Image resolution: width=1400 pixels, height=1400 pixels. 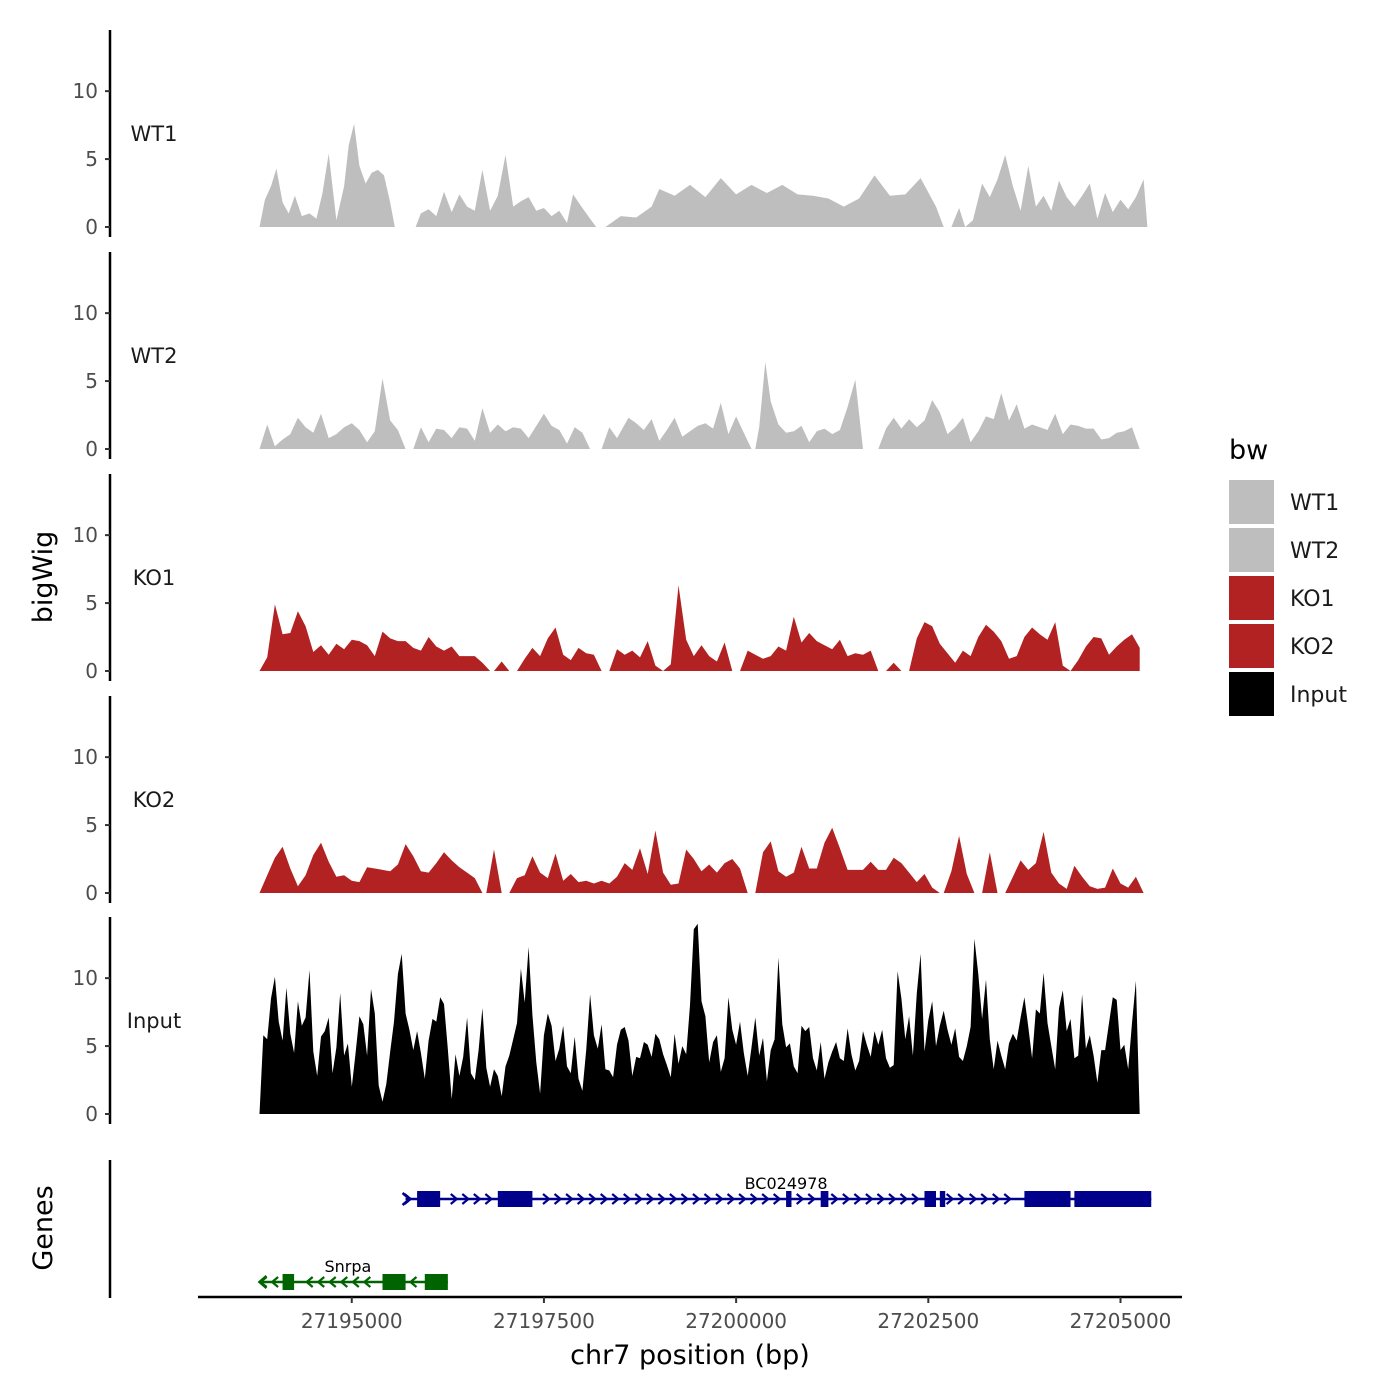 What do you see at coordinates (606, 356) in the screenshot?
I see `track-wt2: 0 5 10 WT2` at bounding box center [606, 356].